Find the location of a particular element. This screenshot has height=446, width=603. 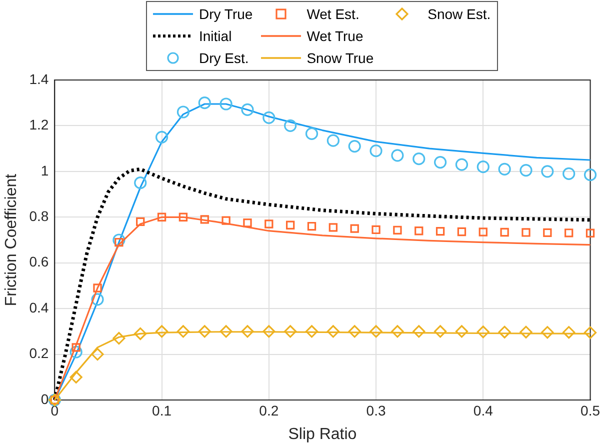

y-tick-label: 0.6 is located at coordinates (39, 262).